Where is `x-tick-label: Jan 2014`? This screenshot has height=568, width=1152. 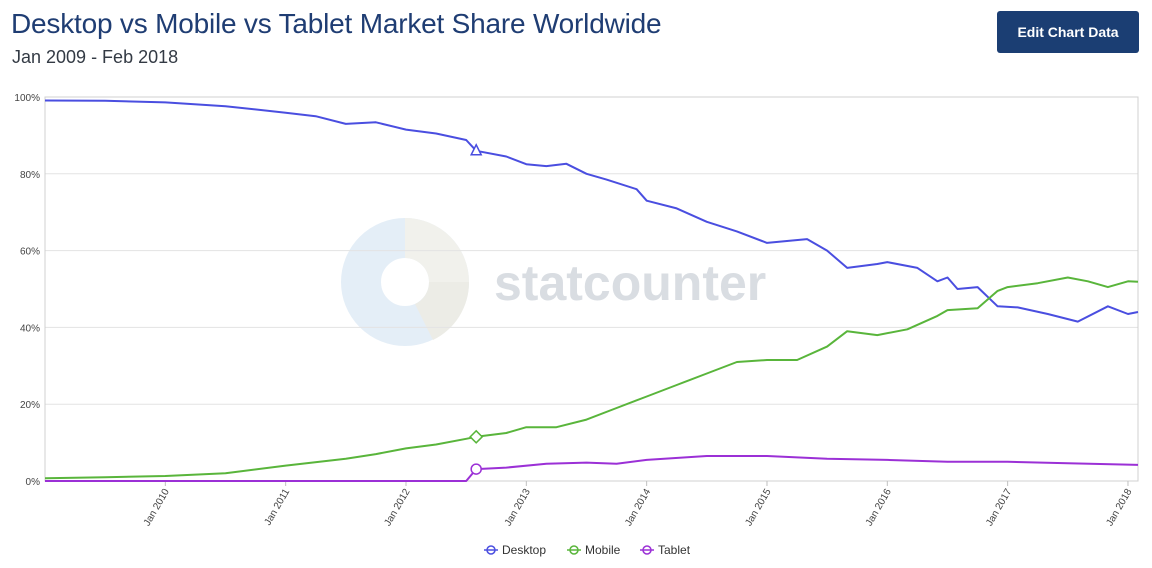 x-tick-label: Jan 2014 is located at coordinates (638, 508).